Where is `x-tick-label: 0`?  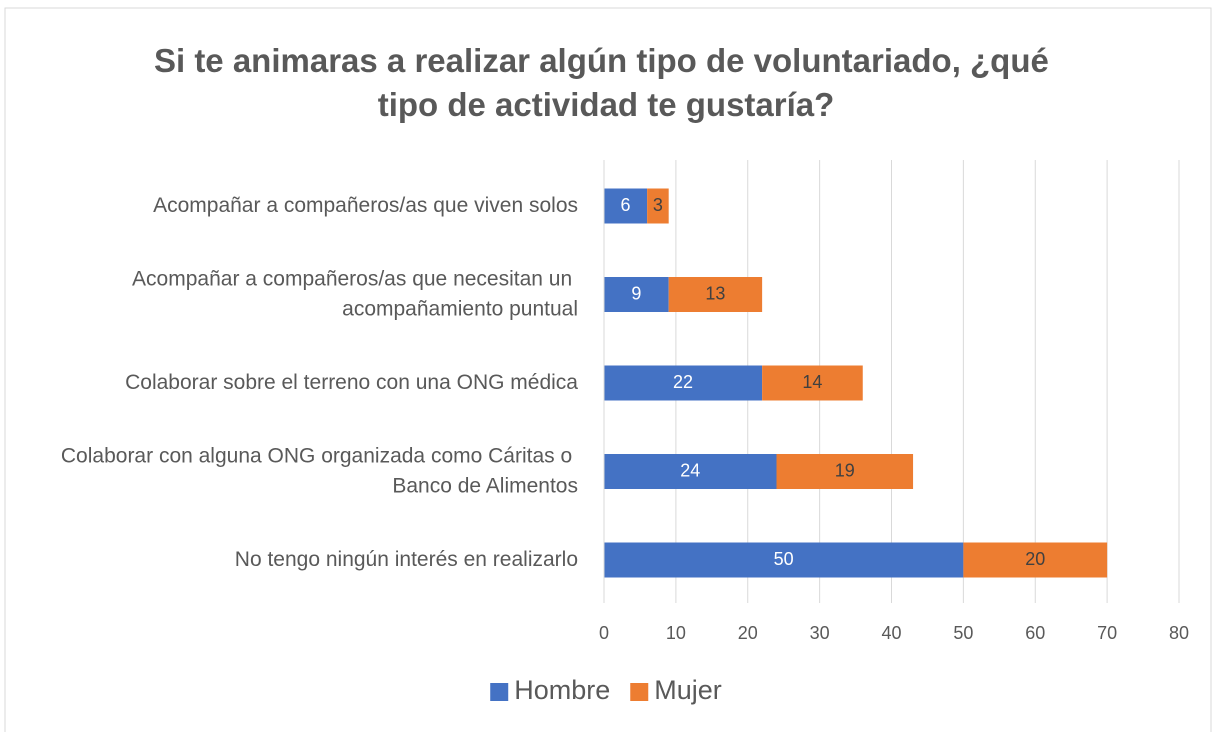
x-tick-label: 0 is located at coordinates (604, 633).